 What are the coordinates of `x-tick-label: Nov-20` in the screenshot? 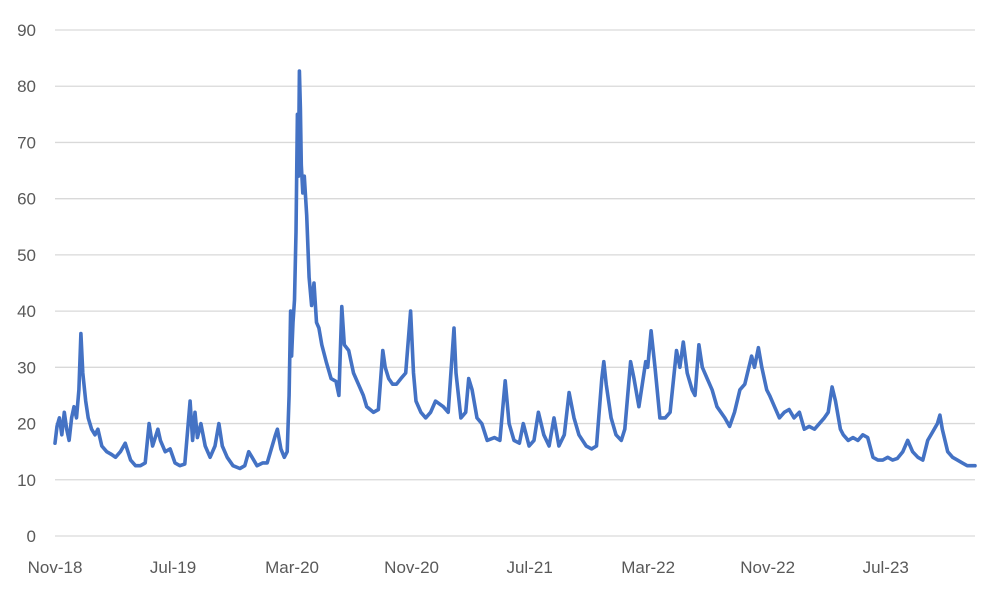 It's located at (411, 567).